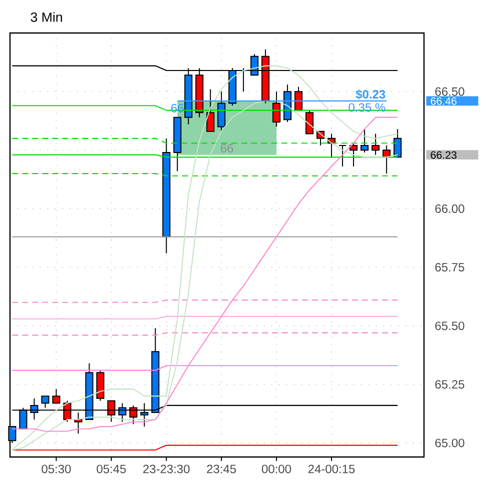 This screenshot has width=487, height=488. What do you see at coordinates (449, 384) in the screenshot?
I see `y-tick-label: 65.25` at bounding box center [449, 384].